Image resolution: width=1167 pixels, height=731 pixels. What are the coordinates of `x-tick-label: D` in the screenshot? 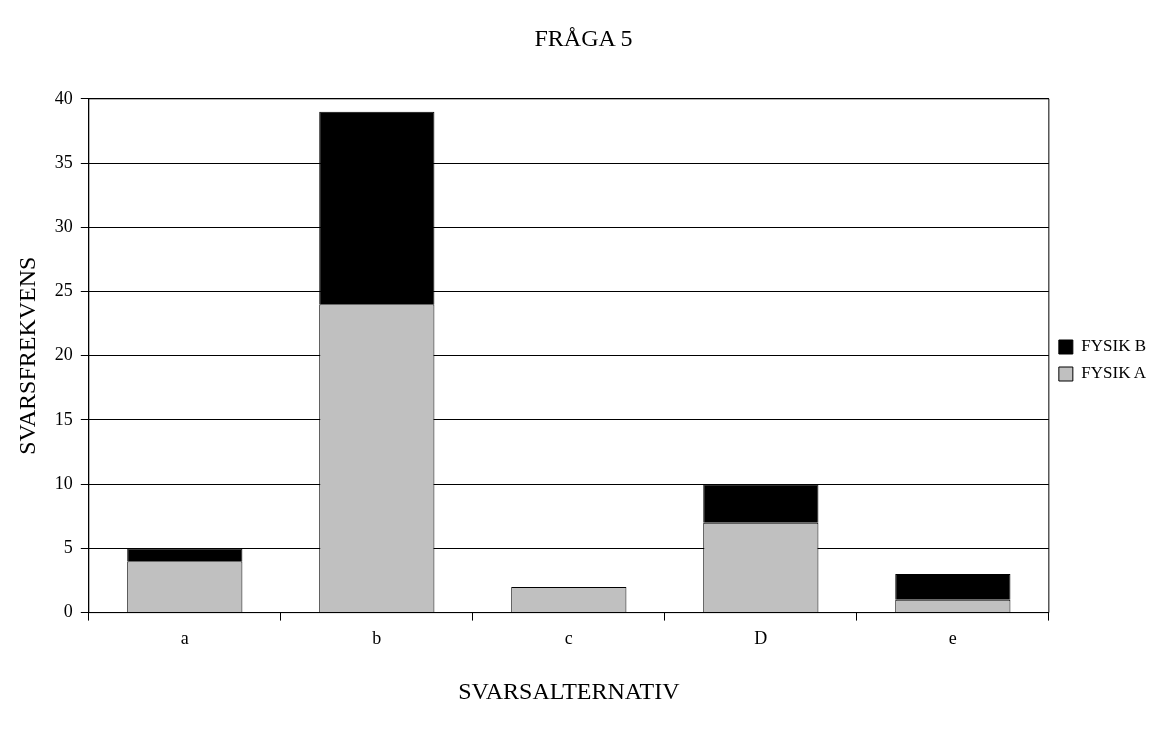 It's located at (761, 638).